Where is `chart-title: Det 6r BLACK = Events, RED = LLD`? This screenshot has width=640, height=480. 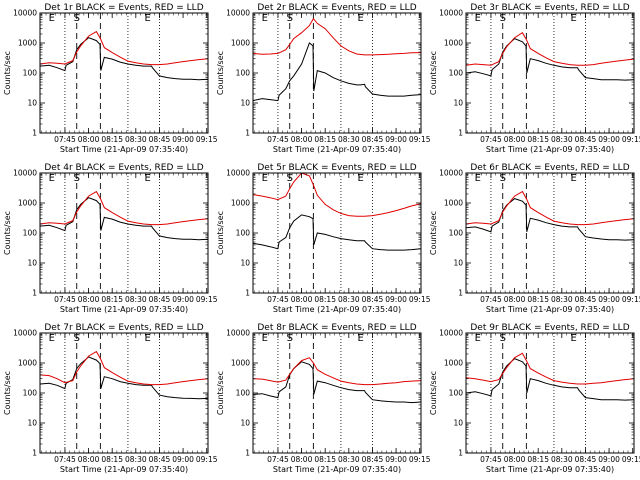
chart-title: Det 6r BLACK = Events, RED = LLD is located at coordinates (549, 168).